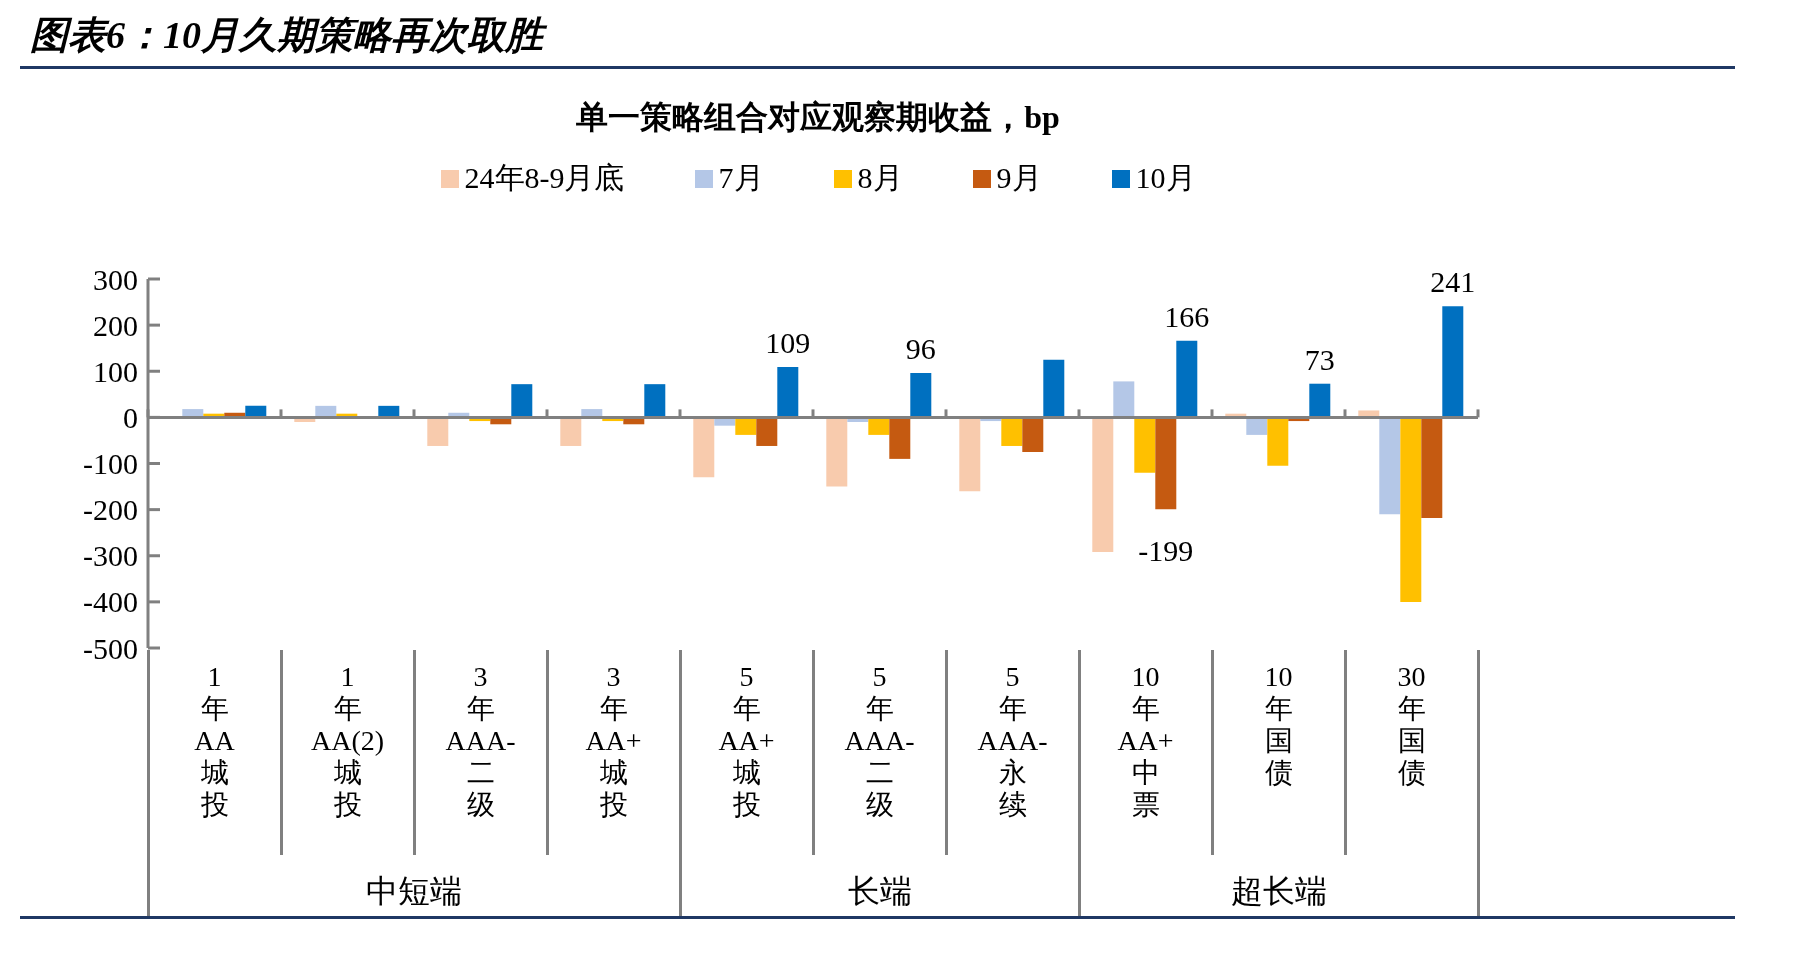 This screenshot has height=972, width=1811. What do you see at coordinates (414, 891) in the screenshot?
I see `text: 中短端` at bounding box center [414, 891].